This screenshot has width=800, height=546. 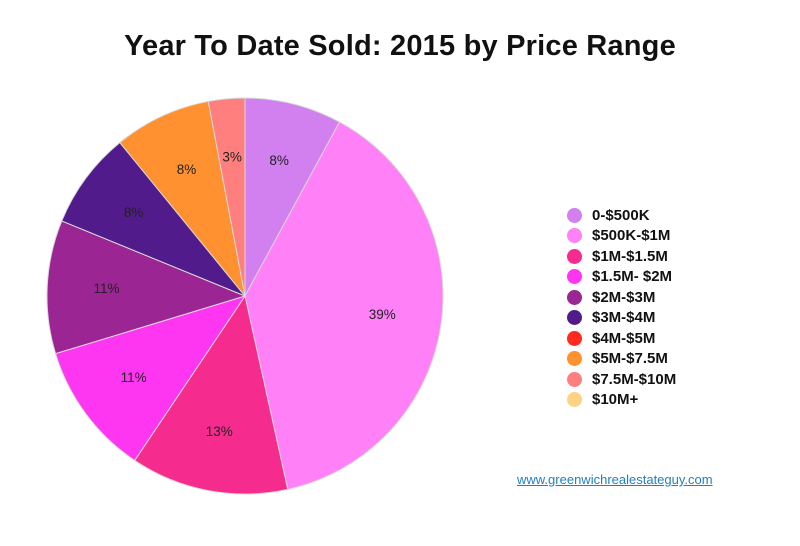 What do you see at coordinates (630, 256) in the screenshot?
I see `legend-label: $1M-$1.5M` at bounding box center [630, 256].